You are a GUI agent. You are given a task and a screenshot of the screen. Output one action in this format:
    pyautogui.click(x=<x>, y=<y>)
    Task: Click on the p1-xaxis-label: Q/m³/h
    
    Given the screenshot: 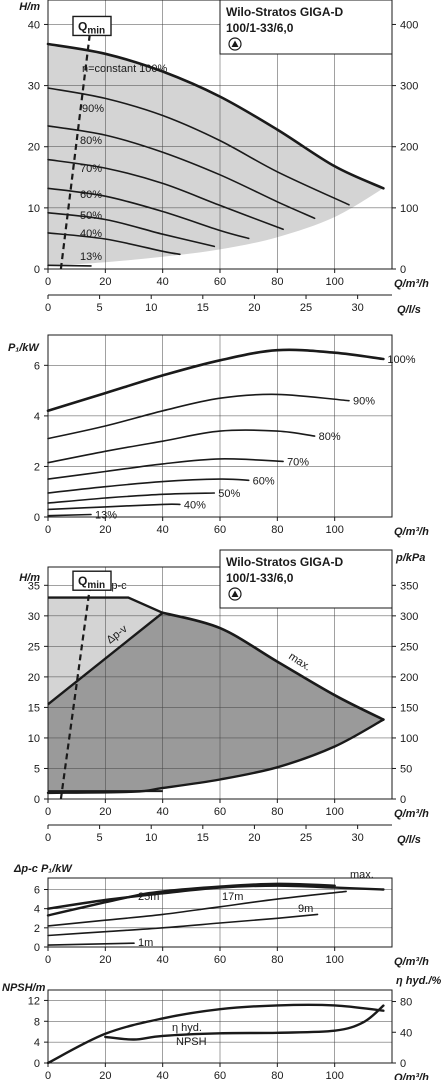 What is the action you would take?
    pyautogui.click(x=411, y=284)
    